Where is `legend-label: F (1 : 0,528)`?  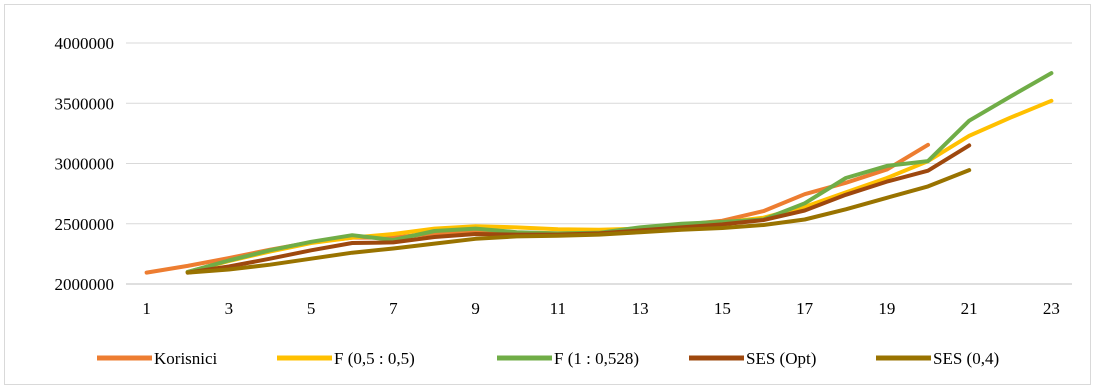
legend-label: F (1 : 0,528) is located at coordinates (596, 358).